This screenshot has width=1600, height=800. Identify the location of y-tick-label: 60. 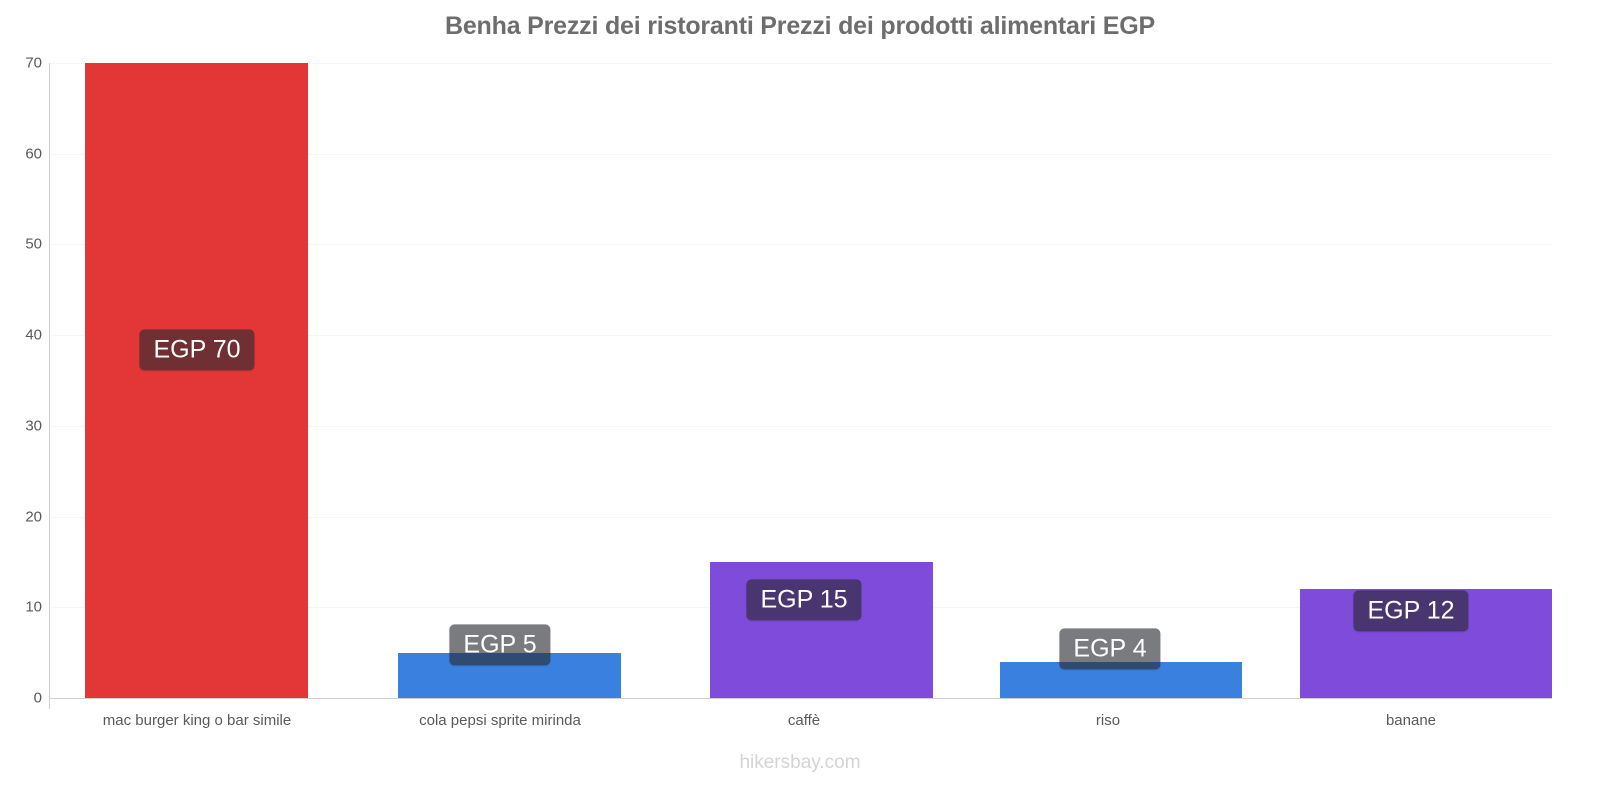
(33, 154).